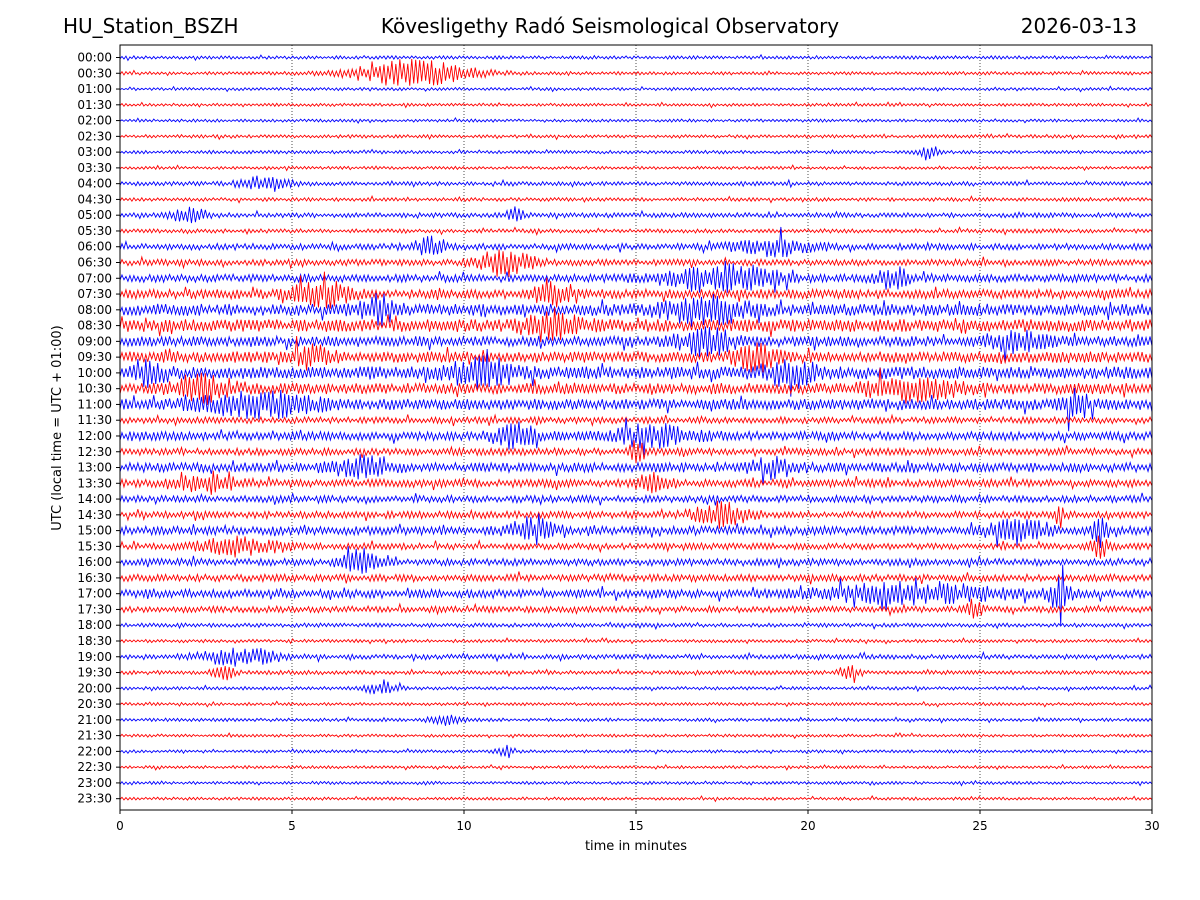  What do you see at coordinates (94, 546) in the screenshot?
I see `y-tick-label: 15:30` at bounding box center [94, 546].